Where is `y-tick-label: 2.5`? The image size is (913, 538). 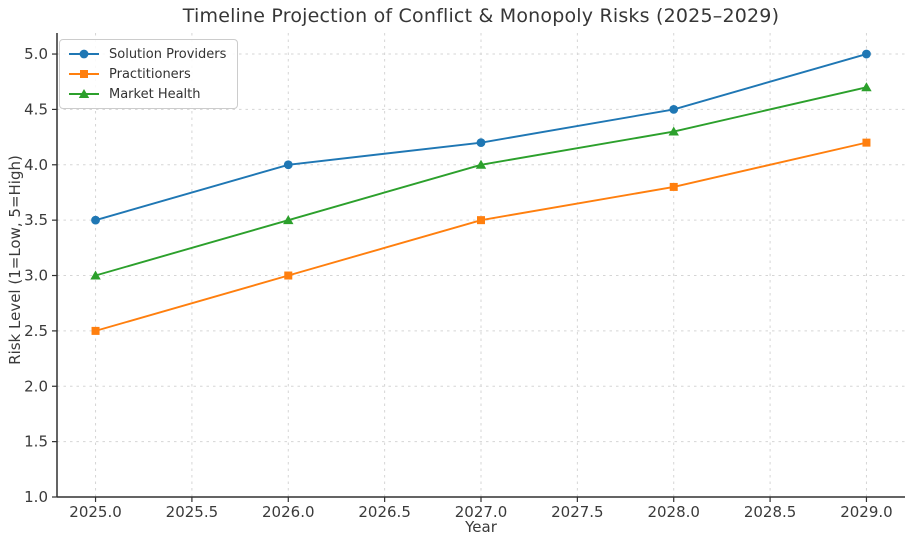 y-tick-label: 2.5 is located at coordinates (36, 331).